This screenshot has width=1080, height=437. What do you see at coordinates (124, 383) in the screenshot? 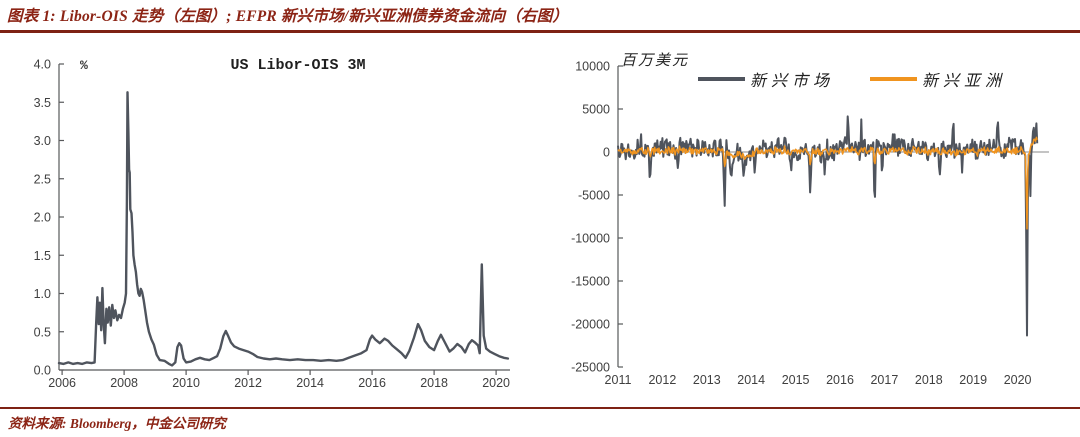
I see `x-tick-label: 2008` at bounding box center [124, 383].